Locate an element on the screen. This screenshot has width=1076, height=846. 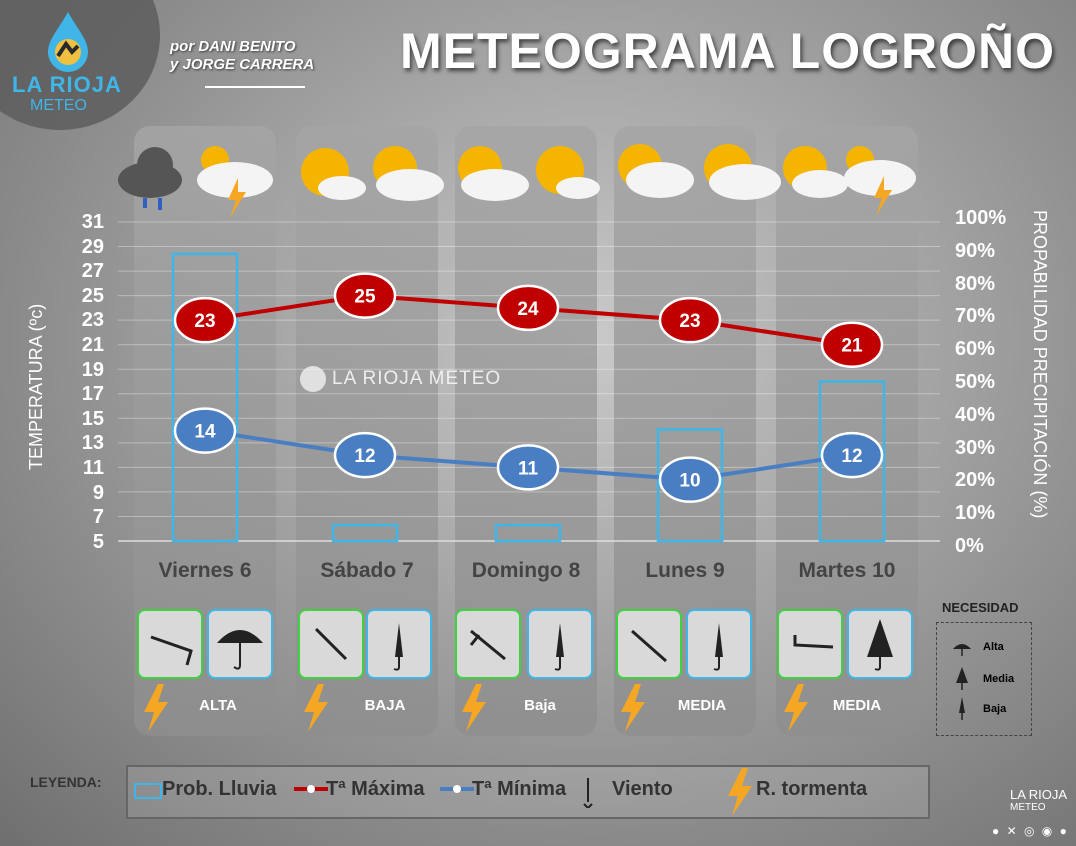
tick-label: 10% is located at coordinates (975, 513).